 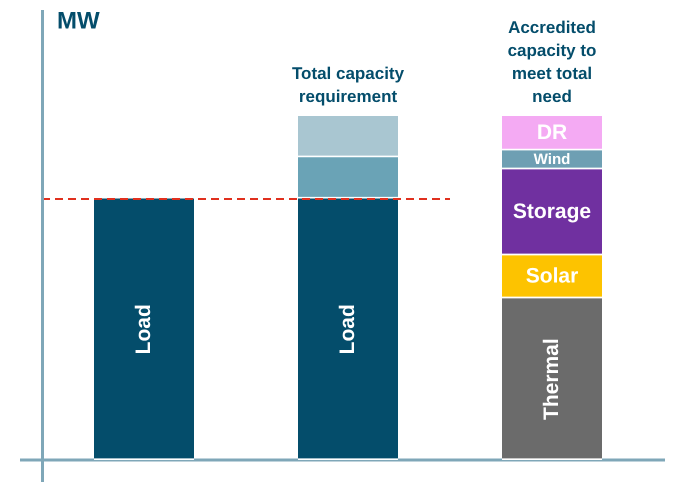 I want to click on y-axis-title: MW, so click(x=78, y=21).